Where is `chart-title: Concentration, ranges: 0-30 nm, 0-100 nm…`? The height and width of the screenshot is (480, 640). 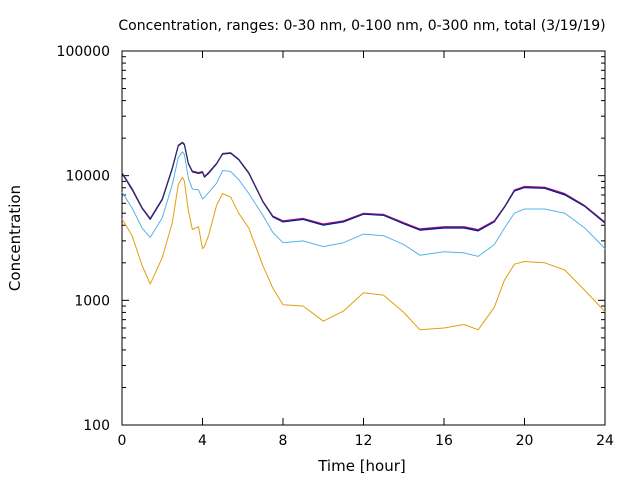
chart-title: Concentration, ranges: 0-30 nm, 0-100 nm… is located at coordinates (361, 26).